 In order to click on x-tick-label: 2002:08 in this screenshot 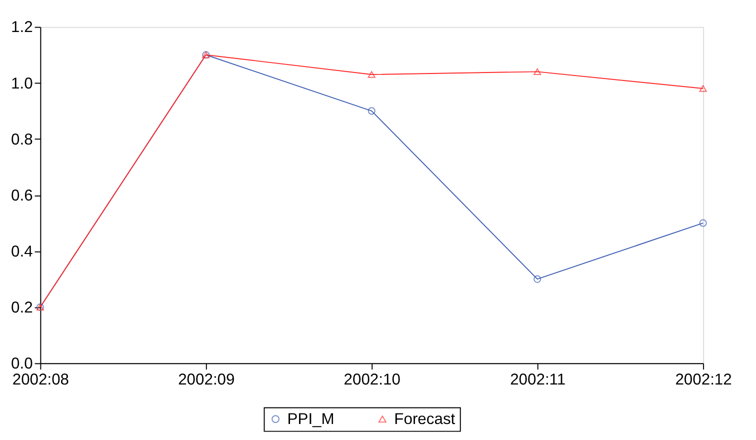, I will do `click(41, 379)`.